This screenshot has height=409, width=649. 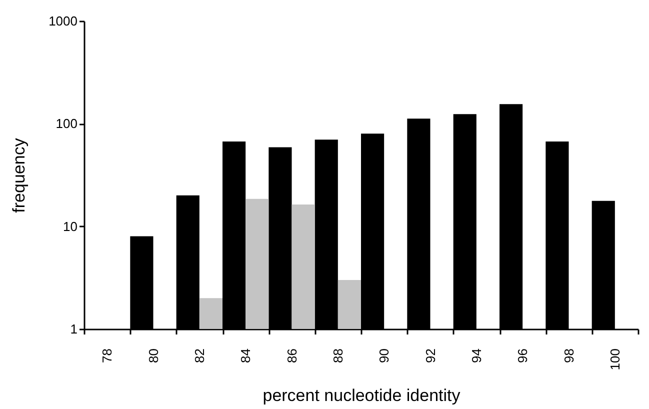 What do you see at coordinates (246, 355) in the screenshot?
I see `x-tick-label: 84` at bounding box center [246, 355].